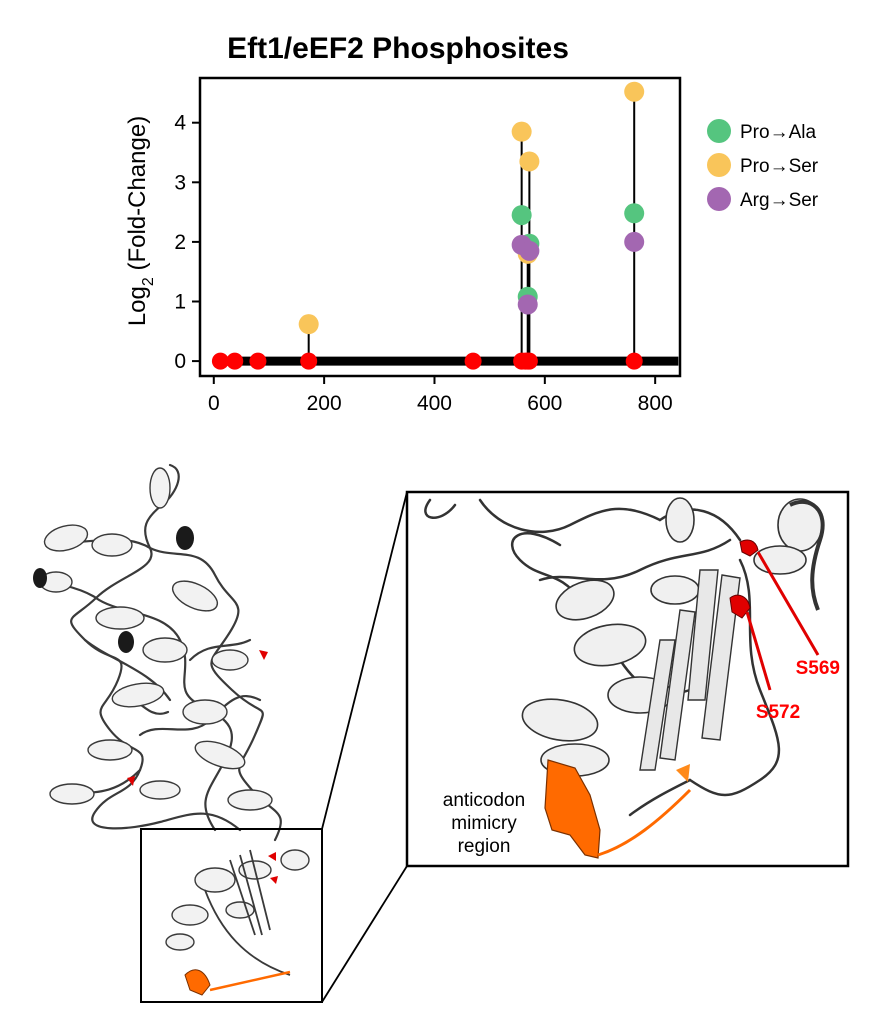  Describe the element at coordinates (690, 670) in the screenshot. I see `inset-sheet` at that location.